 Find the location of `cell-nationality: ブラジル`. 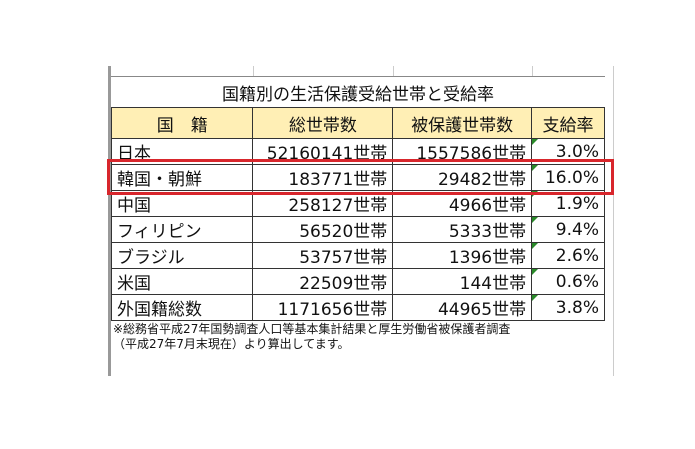

cell-nationality: ブラジル is located at coordinates (182, 255).